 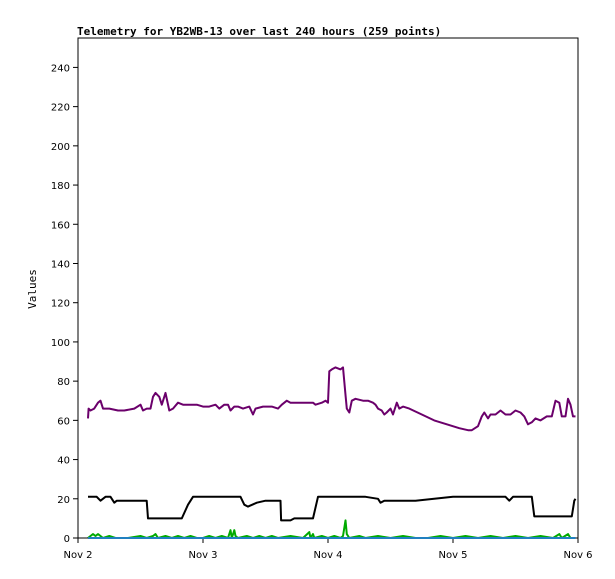 I want to click on x-tick-label: Nov 5, so click(x=452, y=555).